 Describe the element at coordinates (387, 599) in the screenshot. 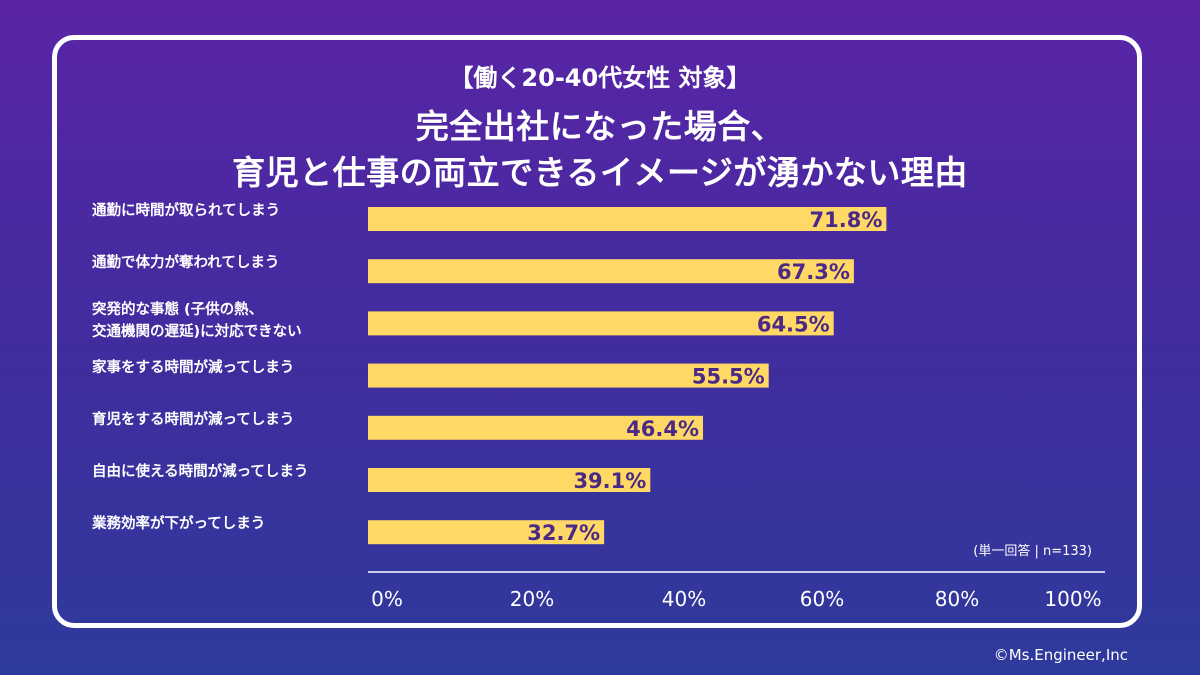

I see `x-tick-label-0: 0%` at that location.